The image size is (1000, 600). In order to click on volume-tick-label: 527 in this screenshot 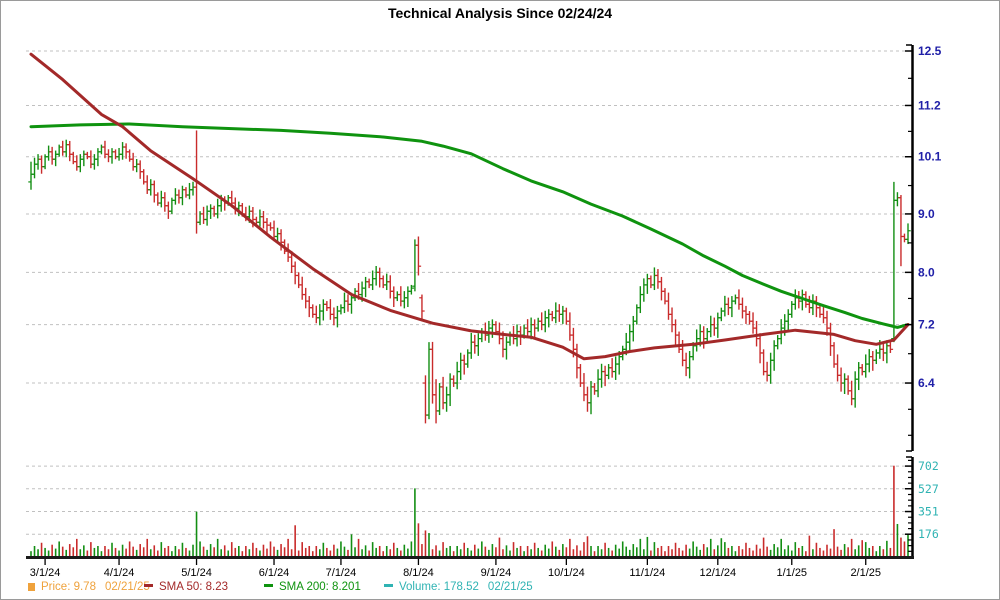, I will do `click(928, 489)`.